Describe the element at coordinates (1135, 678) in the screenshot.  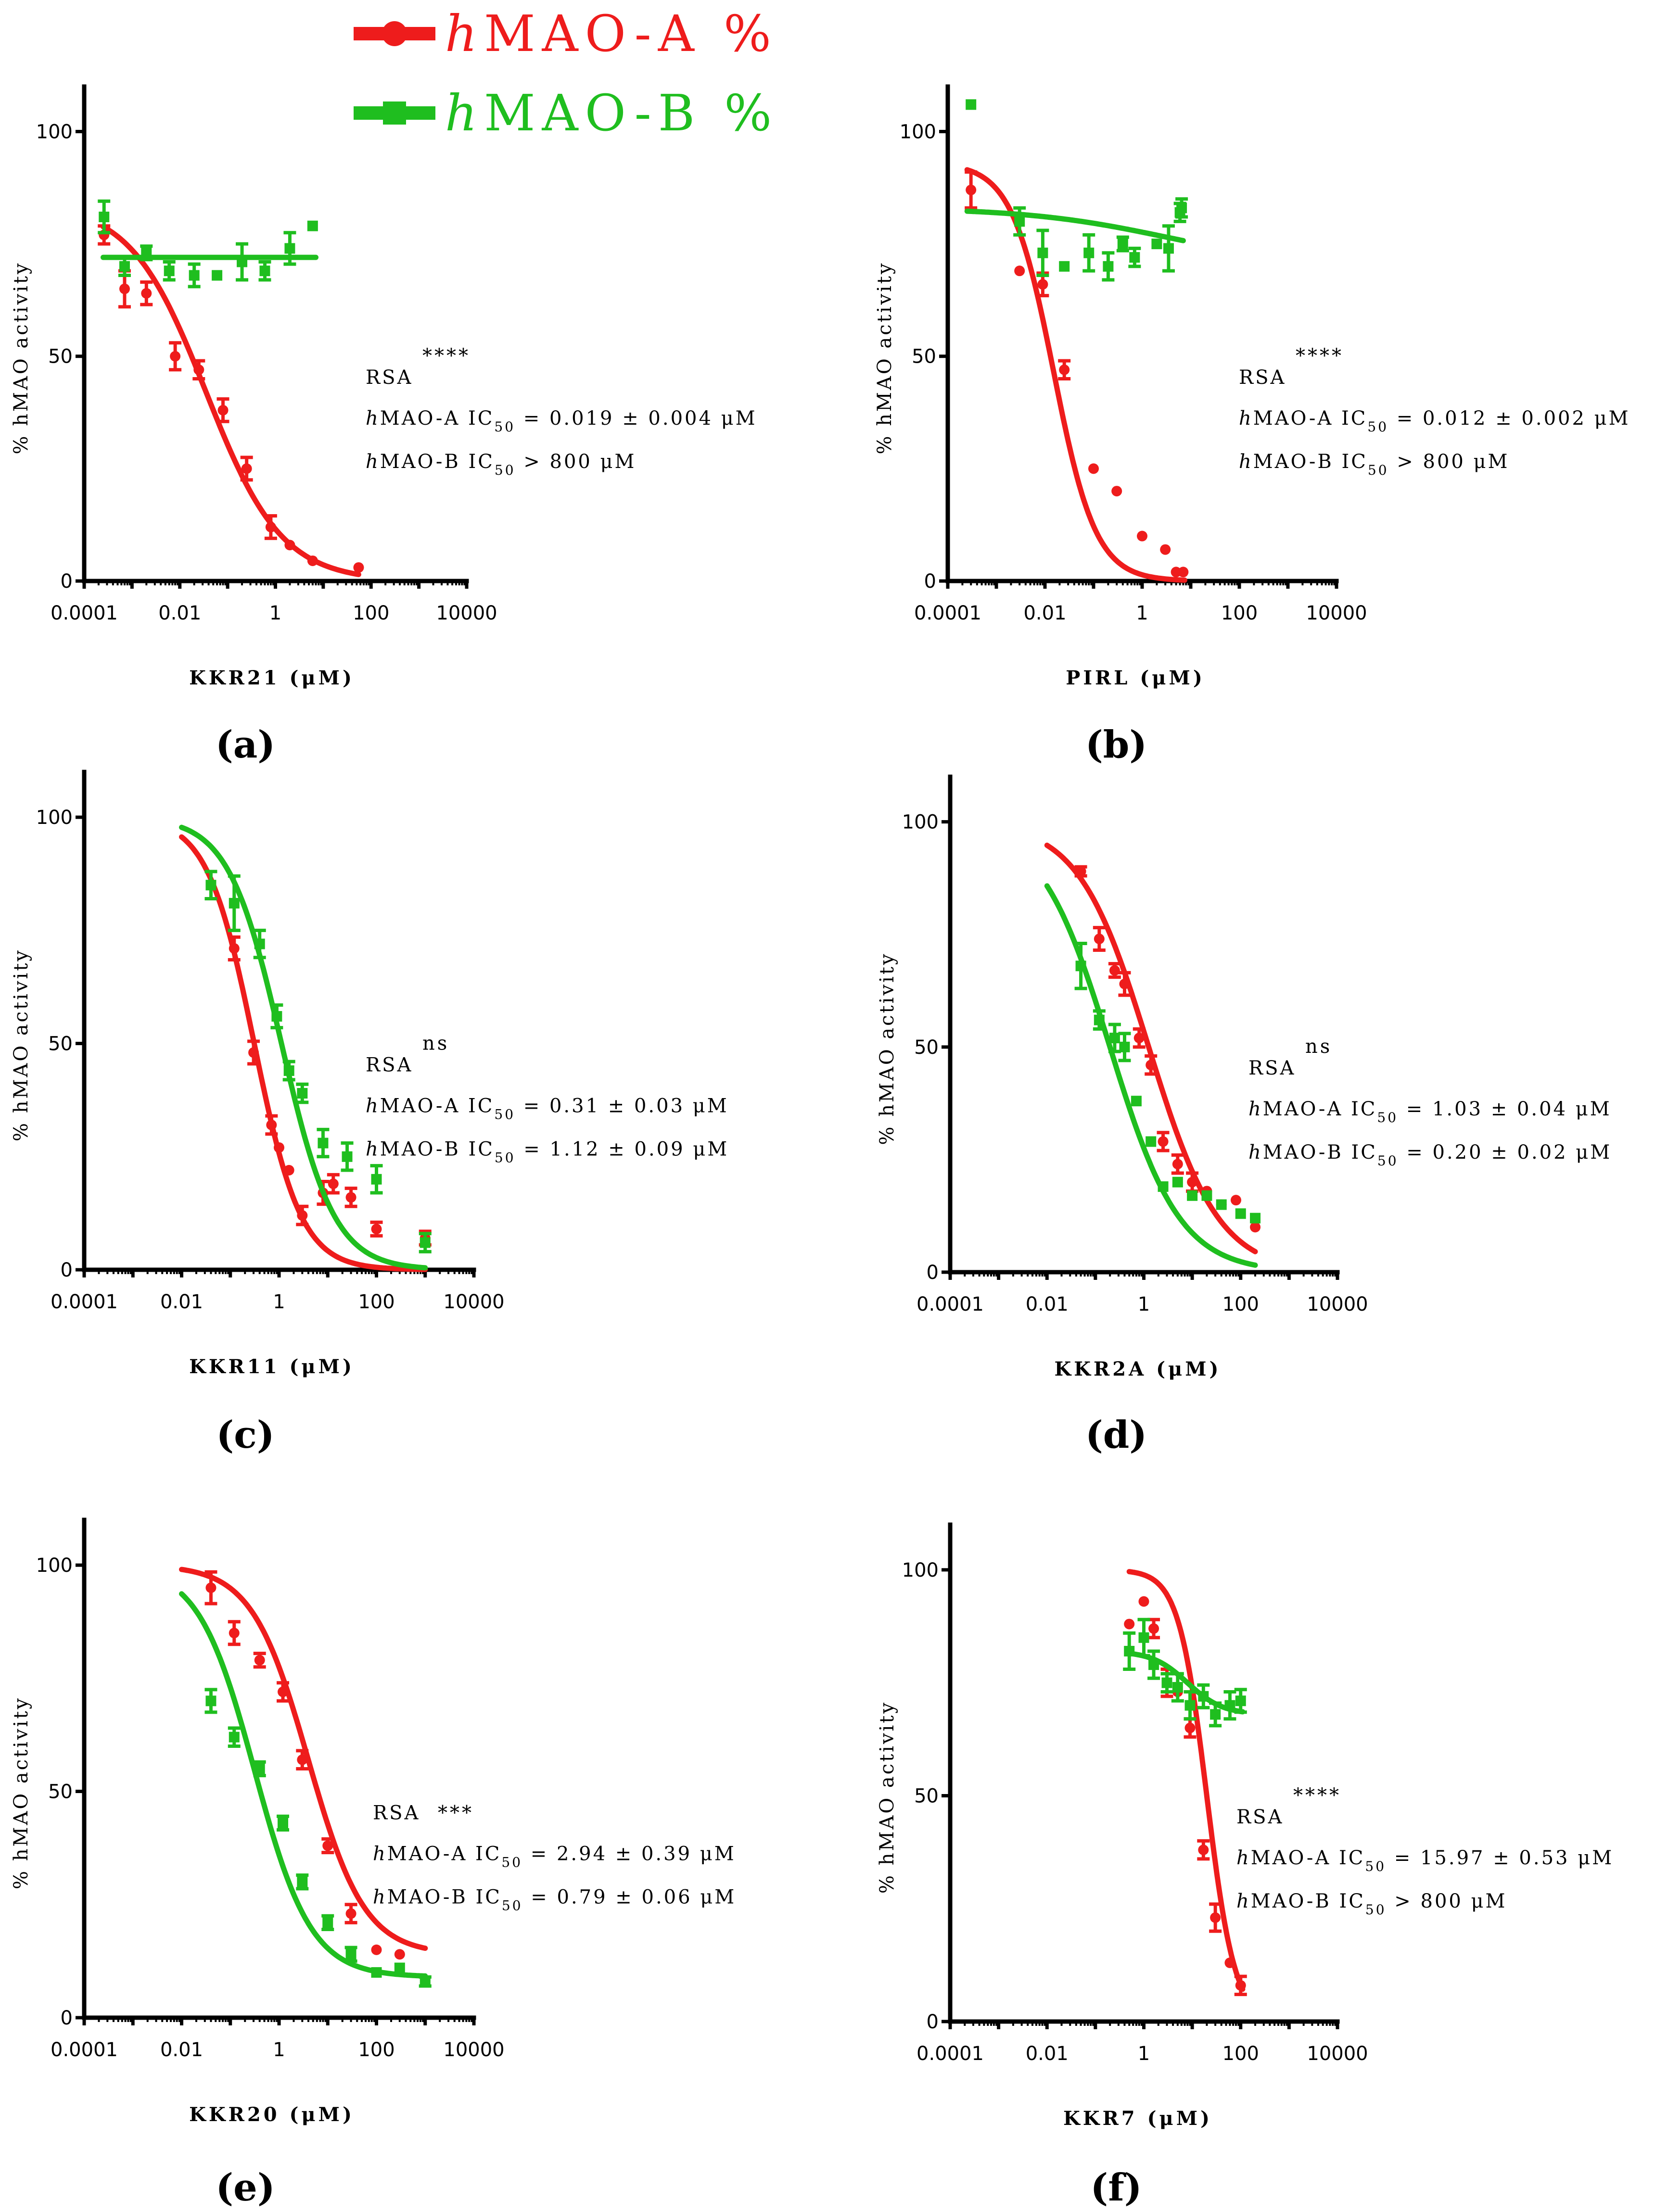
I see `x-axis-label: PIRL (μM)` at that location.